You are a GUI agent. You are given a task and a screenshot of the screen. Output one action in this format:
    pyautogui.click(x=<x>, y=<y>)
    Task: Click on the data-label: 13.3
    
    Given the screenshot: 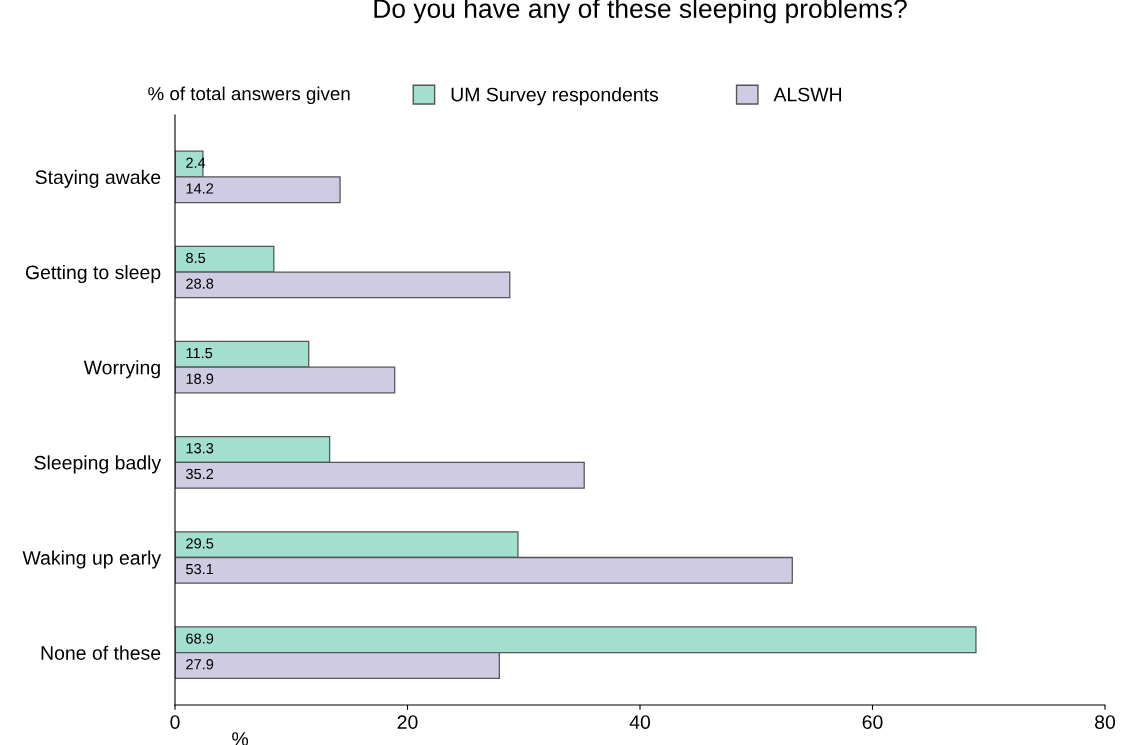 What is the action you would take?
    pyautogui.click(x=200, y=448)
    